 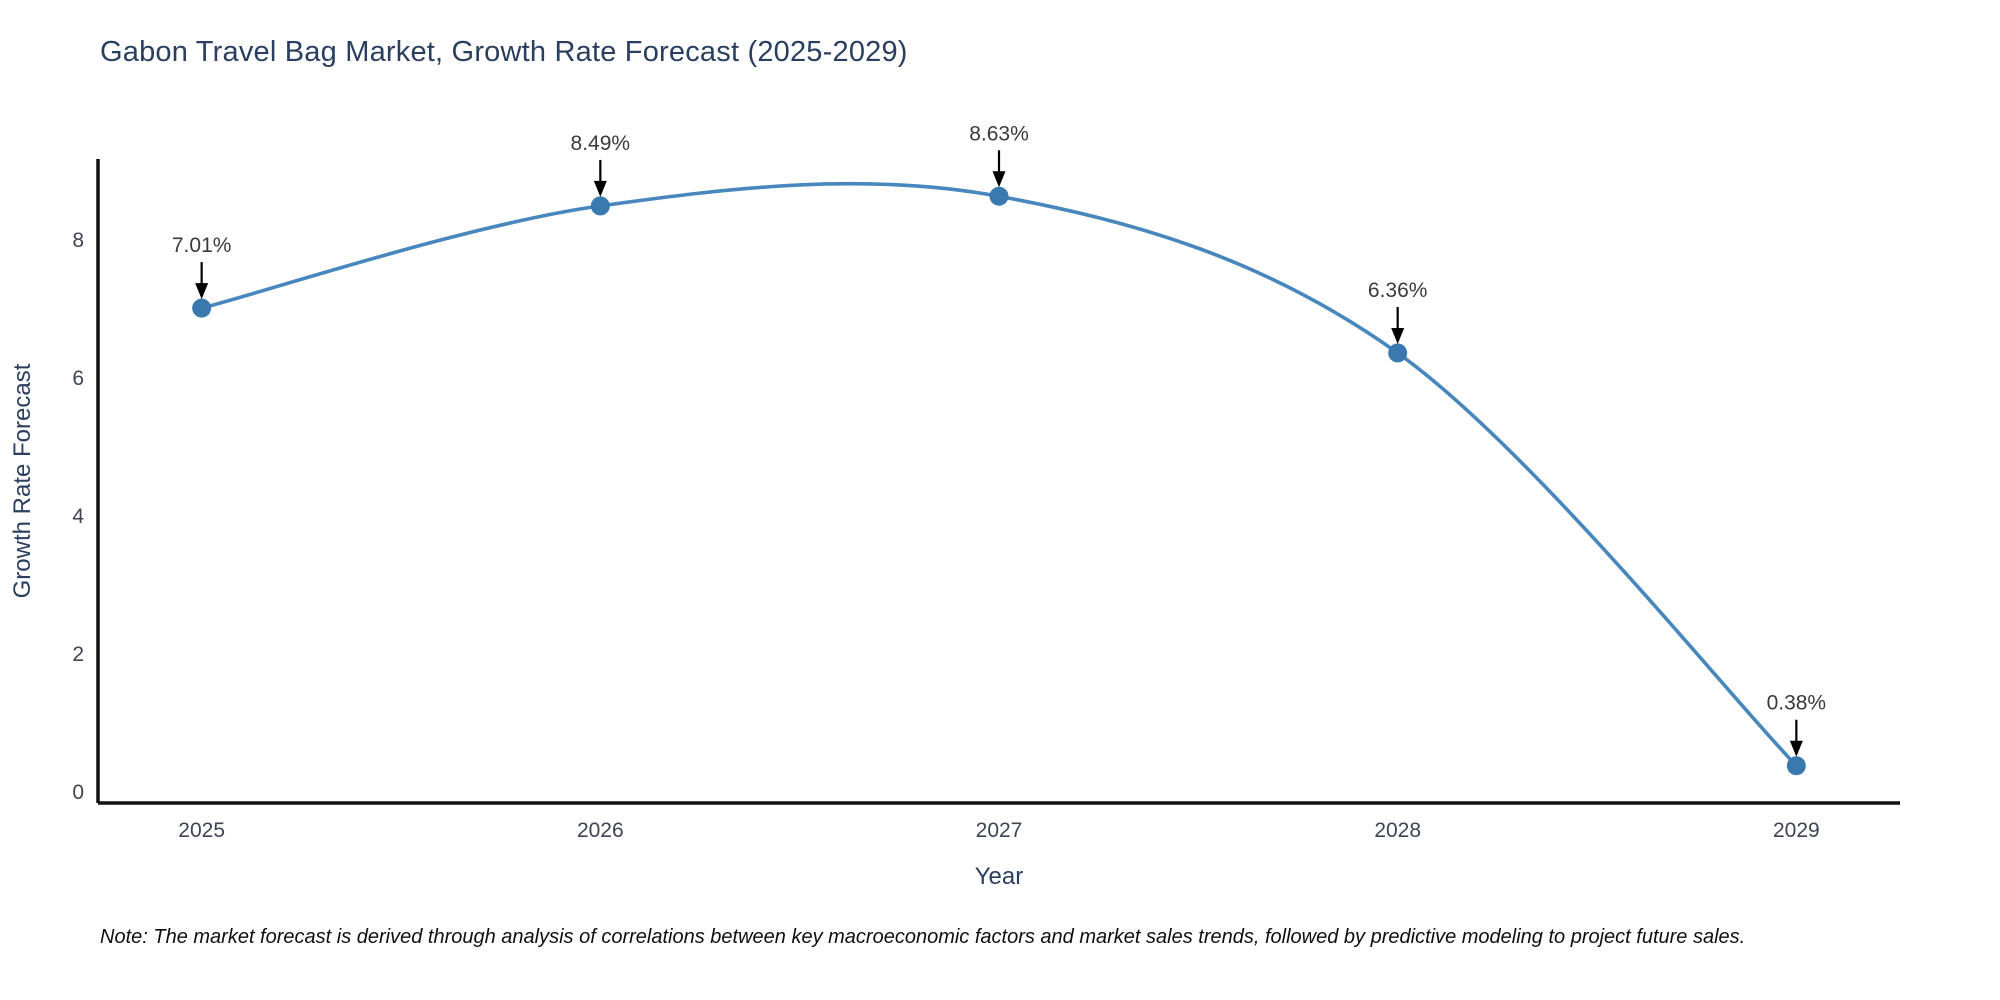 I want to click on annotation-label: 8.63%, so click(x=999, y=133).